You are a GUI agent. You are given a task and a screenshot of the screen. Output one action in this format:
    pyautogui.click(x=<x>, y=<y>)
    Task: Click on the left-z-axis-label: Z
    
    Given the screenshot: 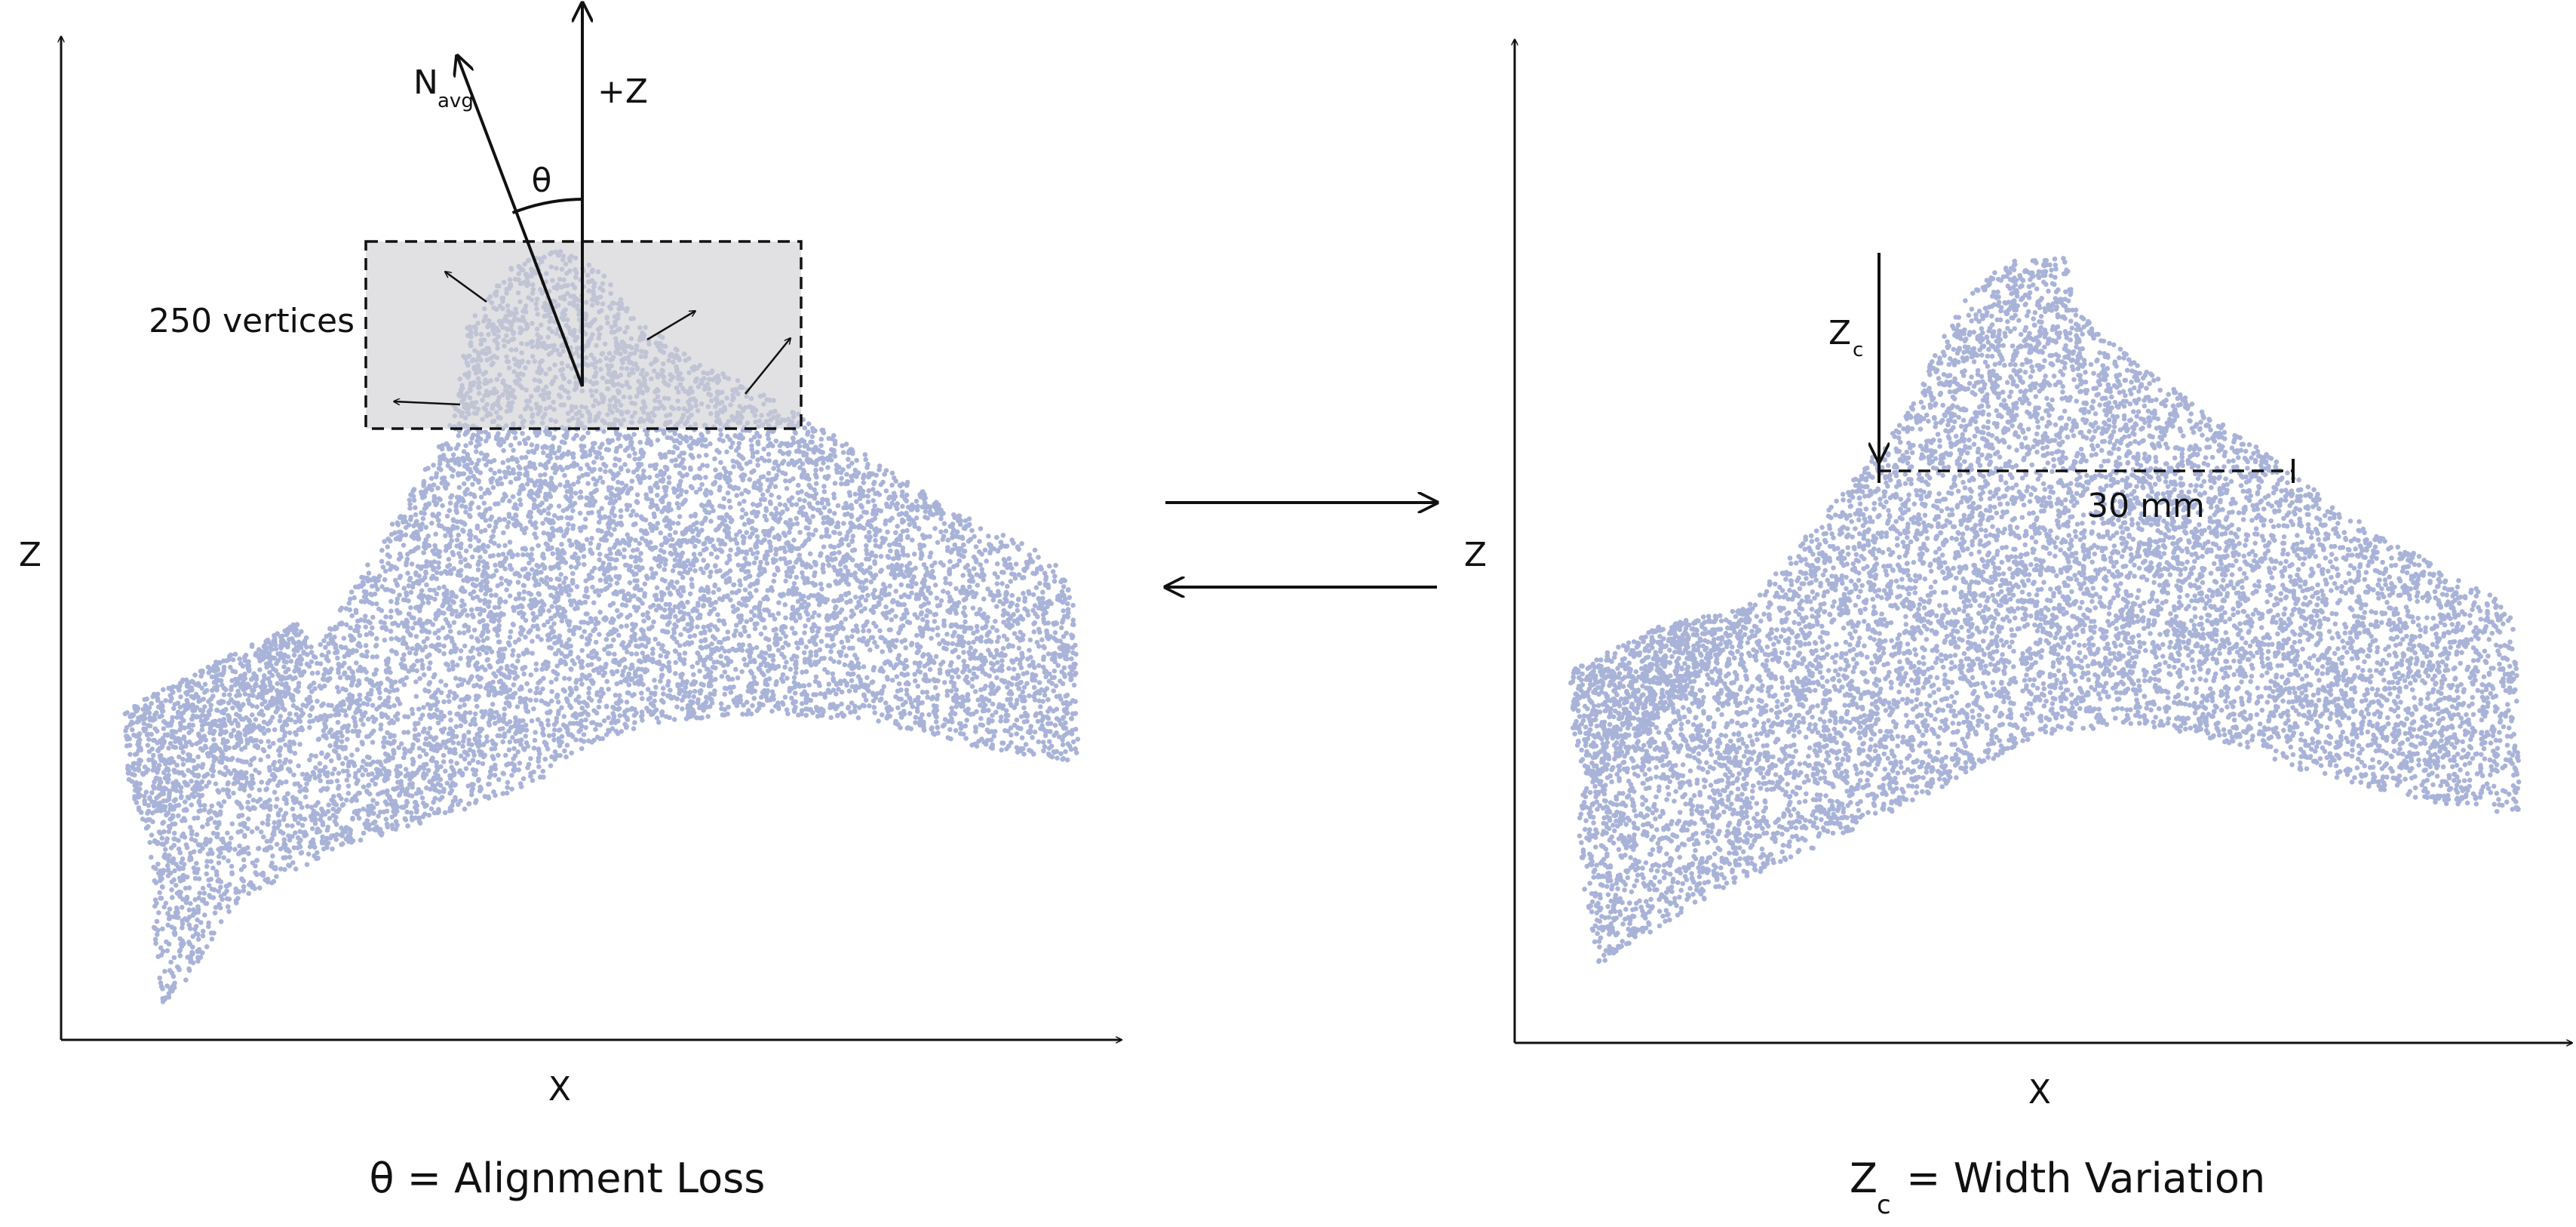 What is the action you would take?
    pyautogui.click(x=30, y=555)
    